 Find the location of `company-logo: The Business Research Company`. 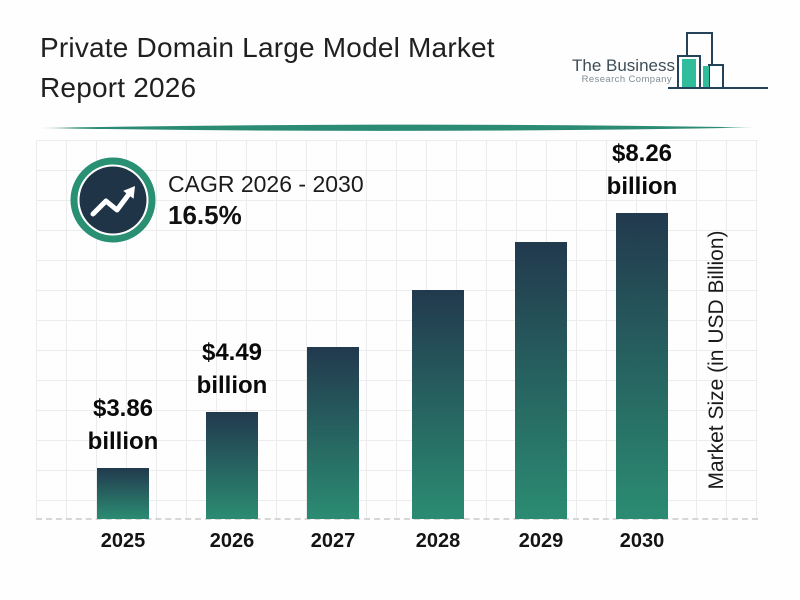

company-logo: The Business Research Company is located at coordinates (670, 60).